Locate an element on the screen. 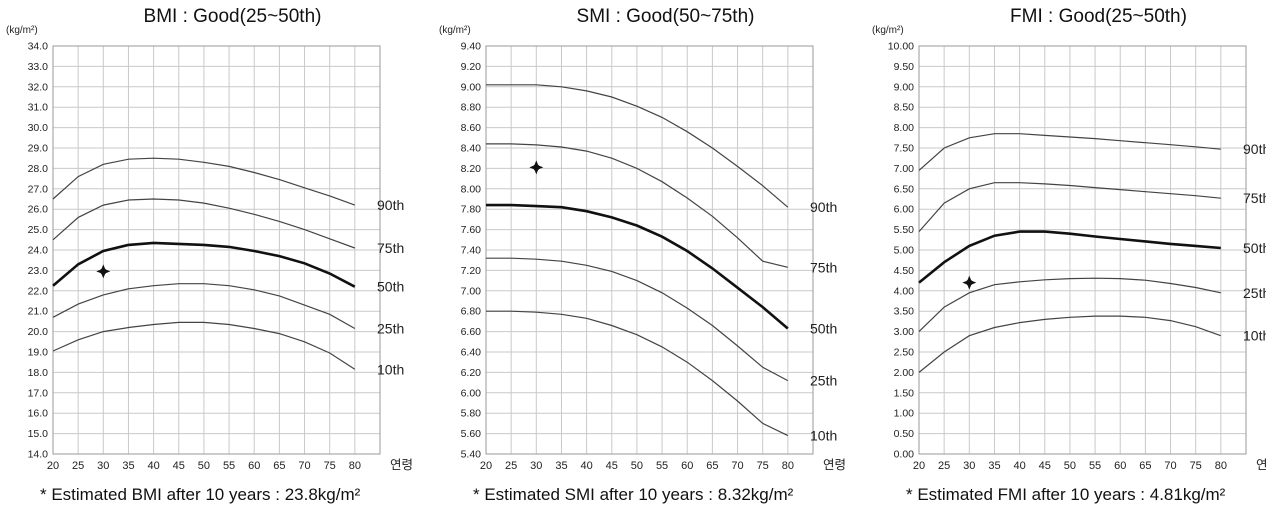 The width and height of the screenshot is (1266, 514). bmi-x-tick-label: 30 is located at coordinates (103, 466).